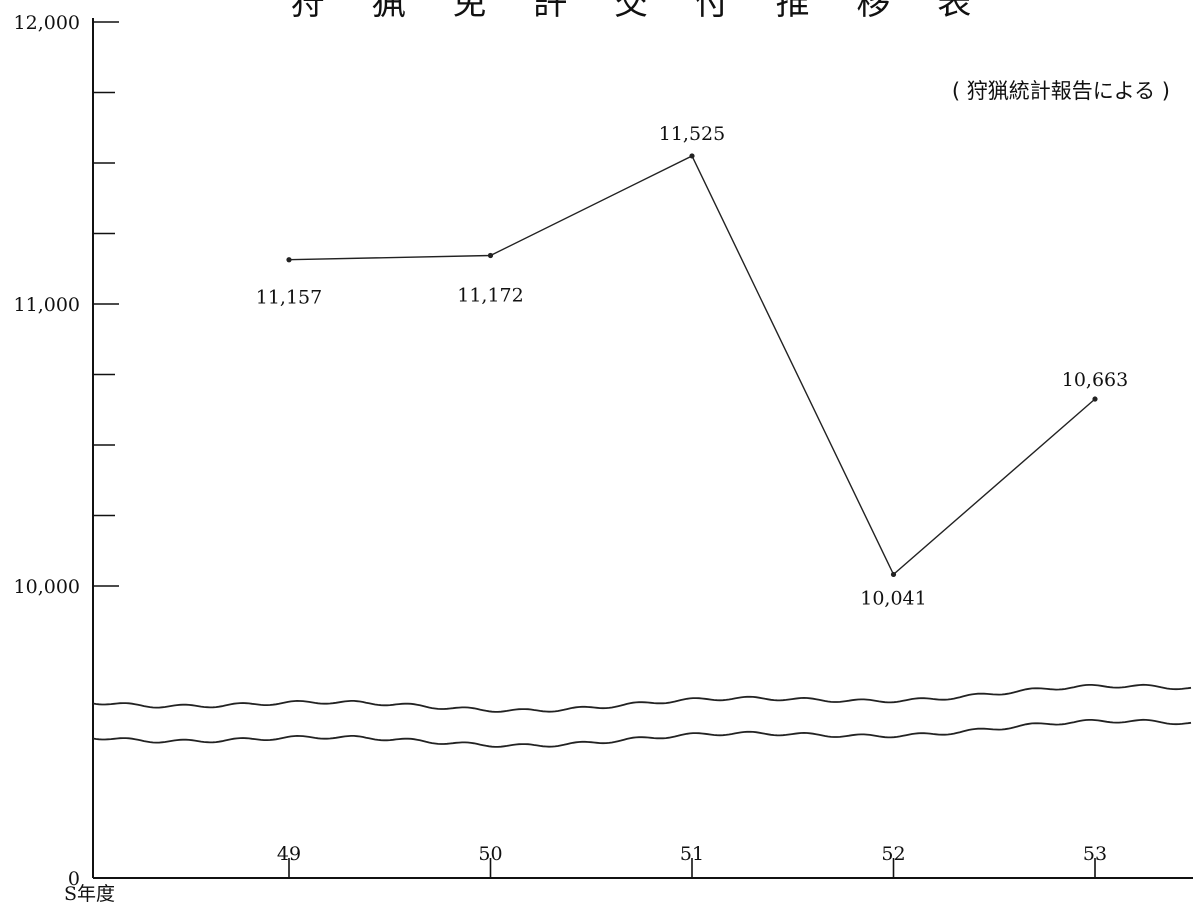  I want to click on data-label: 11,157, so click(289, 298).